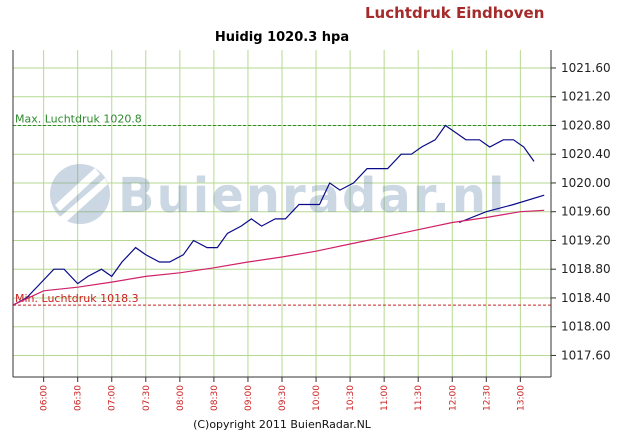 The width and height of the screenshot is (643, 431). What do you see at coordinates (77, 298) in the screenshot?
I see `min-pressure-label: Min. Luchtdruk 1018.3` at bounding box center [77, 298].